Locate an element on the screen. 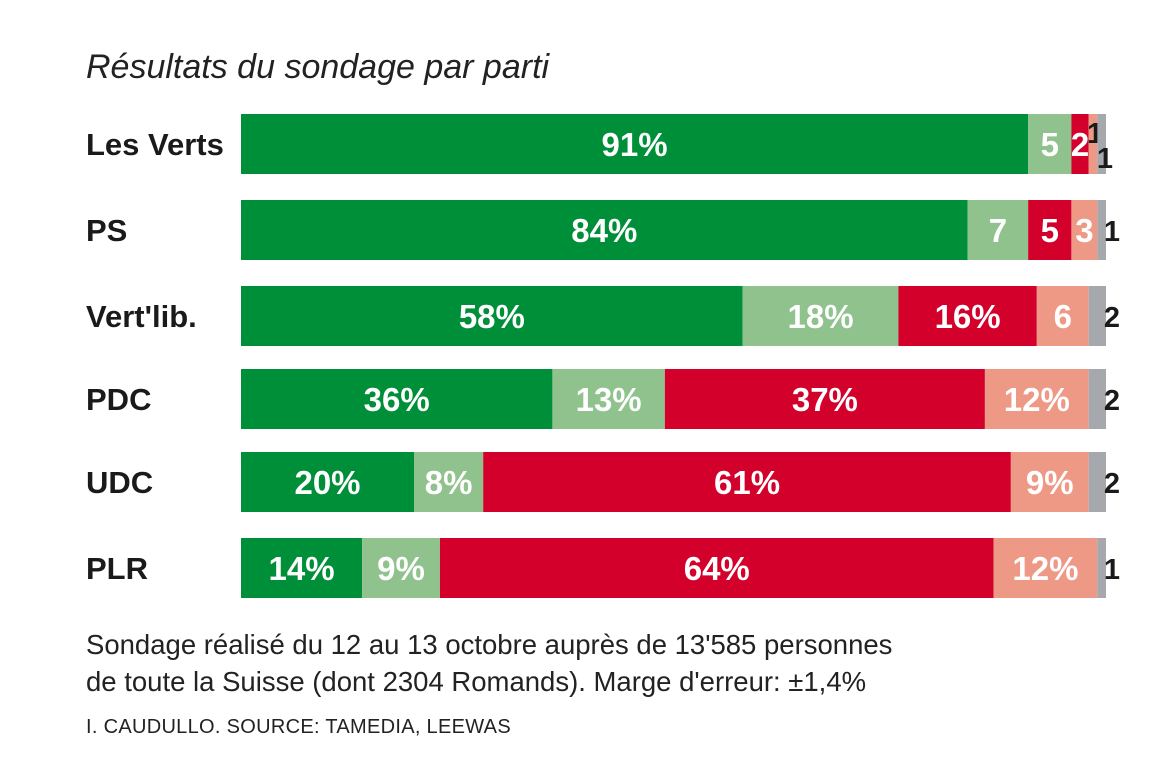 This screenshot has width=1170, height=768. data-label-ps-grey: 1 is located at coordinates (1112, 232).